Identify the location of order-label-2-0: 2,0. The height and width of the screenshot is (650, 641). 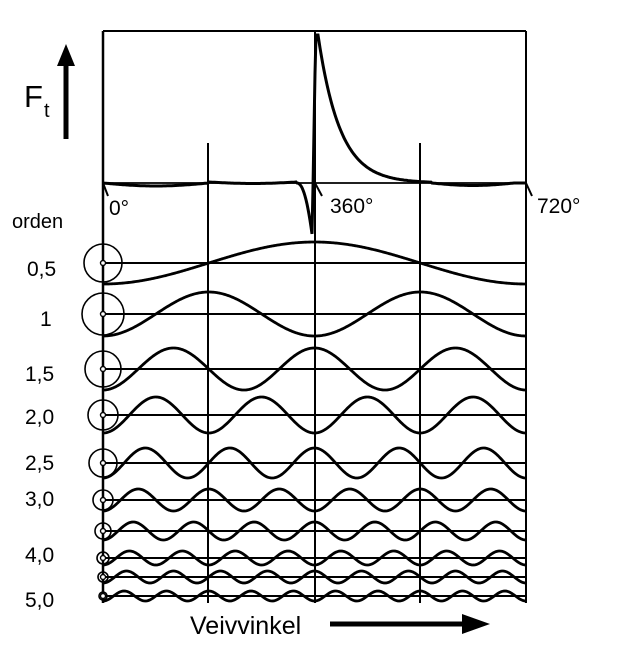
(39, 417).